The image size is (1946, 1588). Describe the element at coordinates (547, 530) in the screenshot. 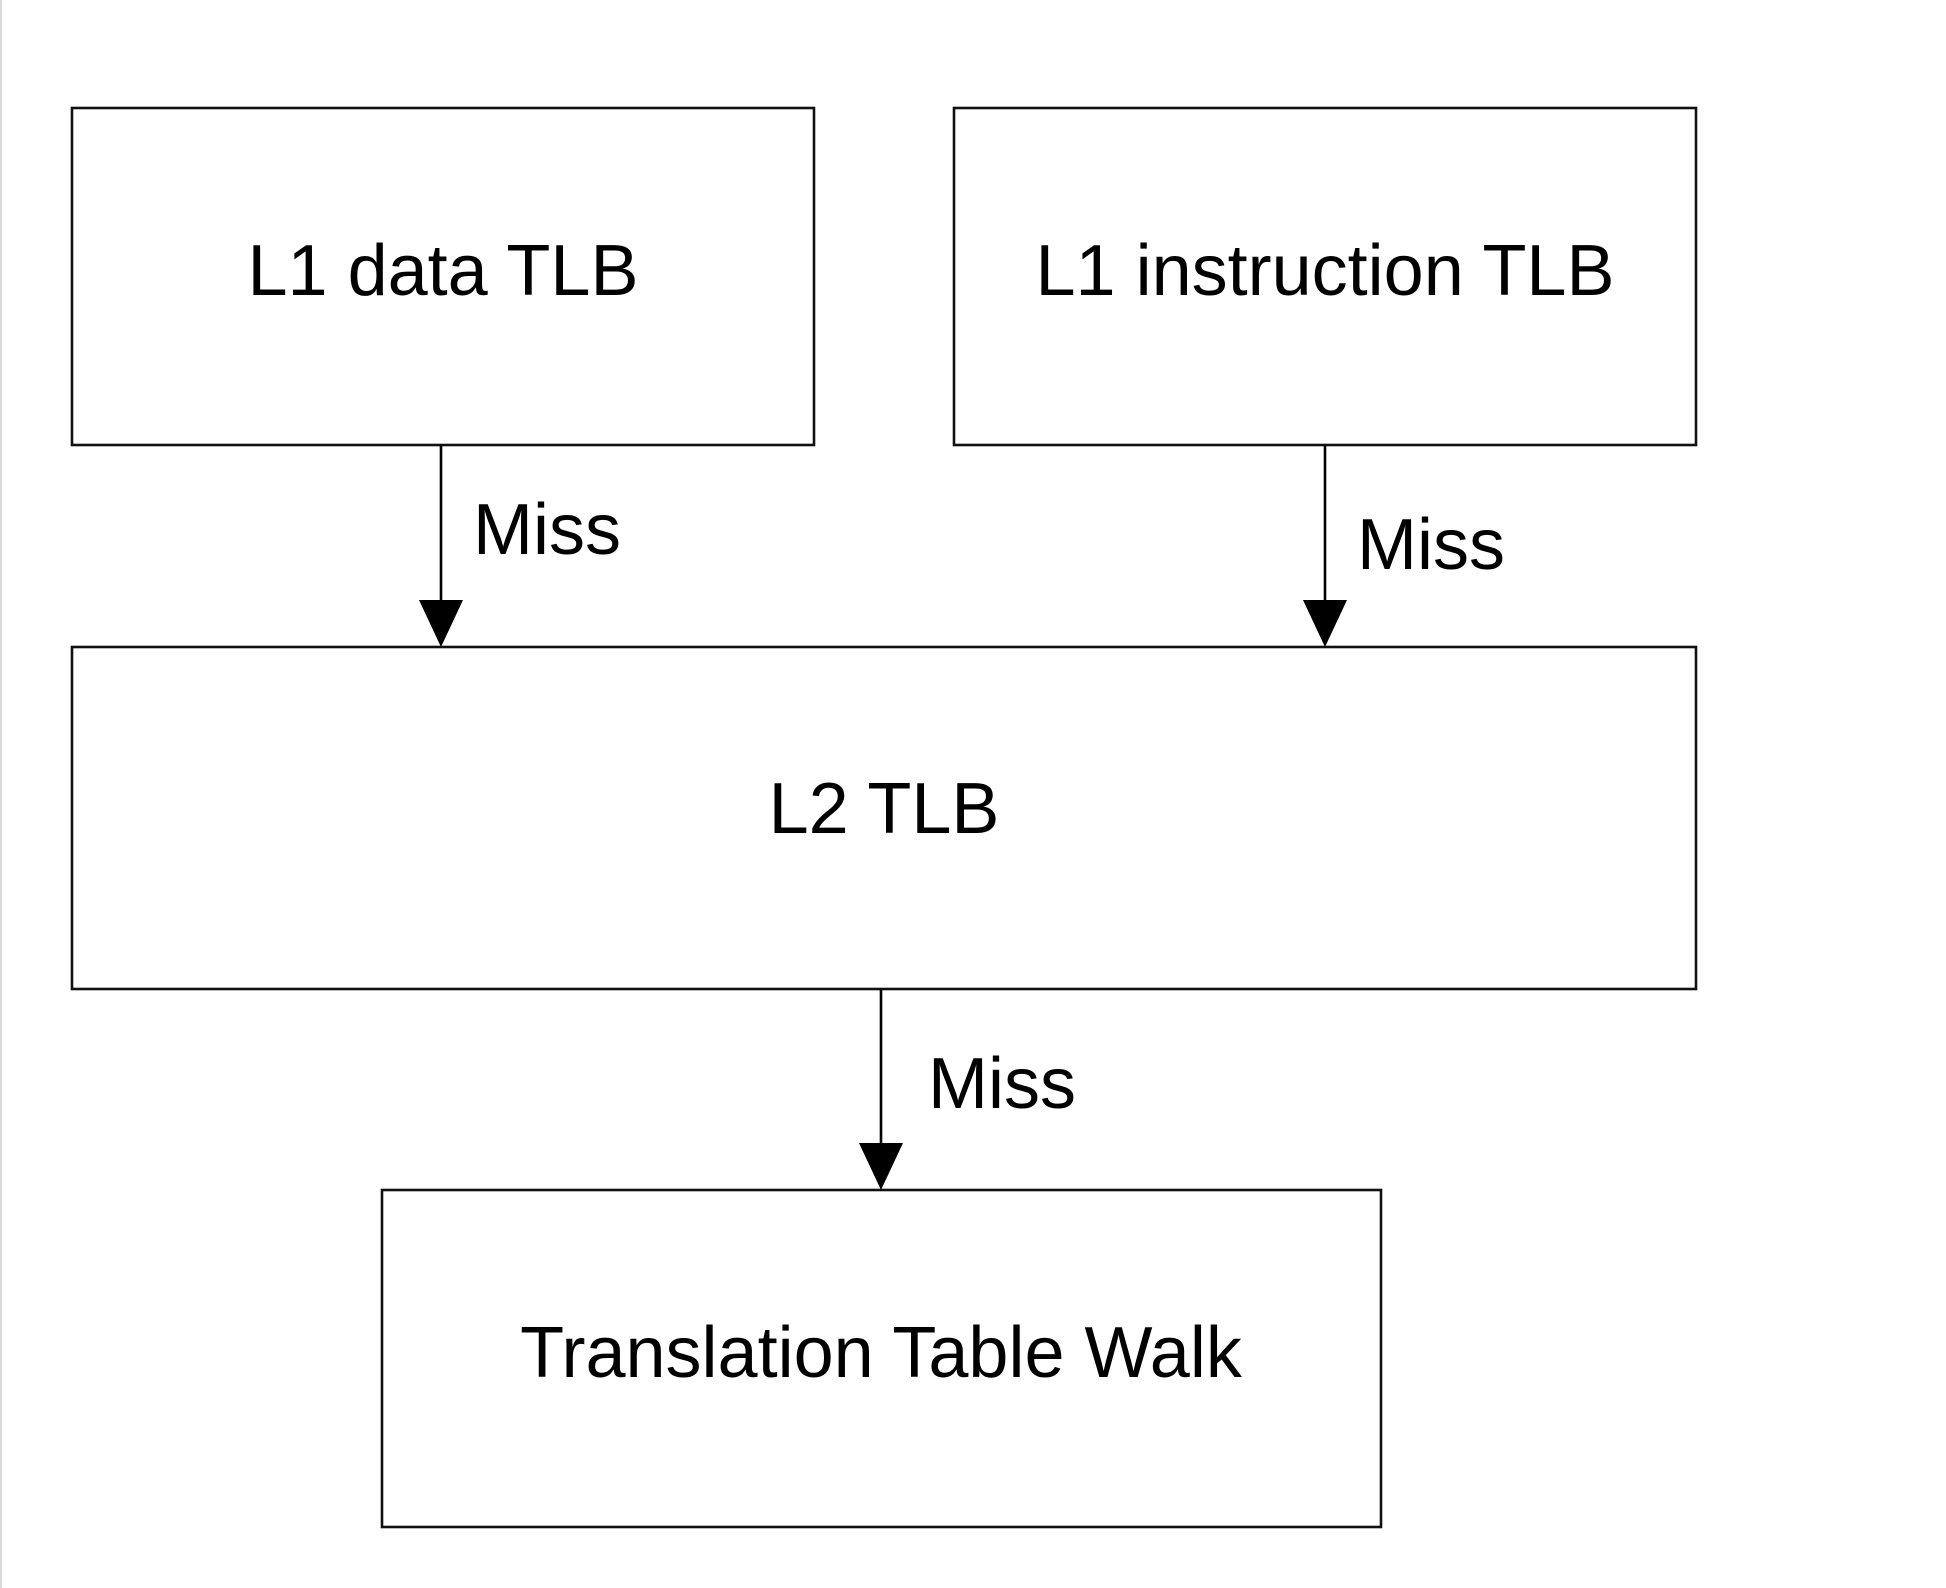

I see `edge-l1-data-to-l2-label: Miss` at that location.